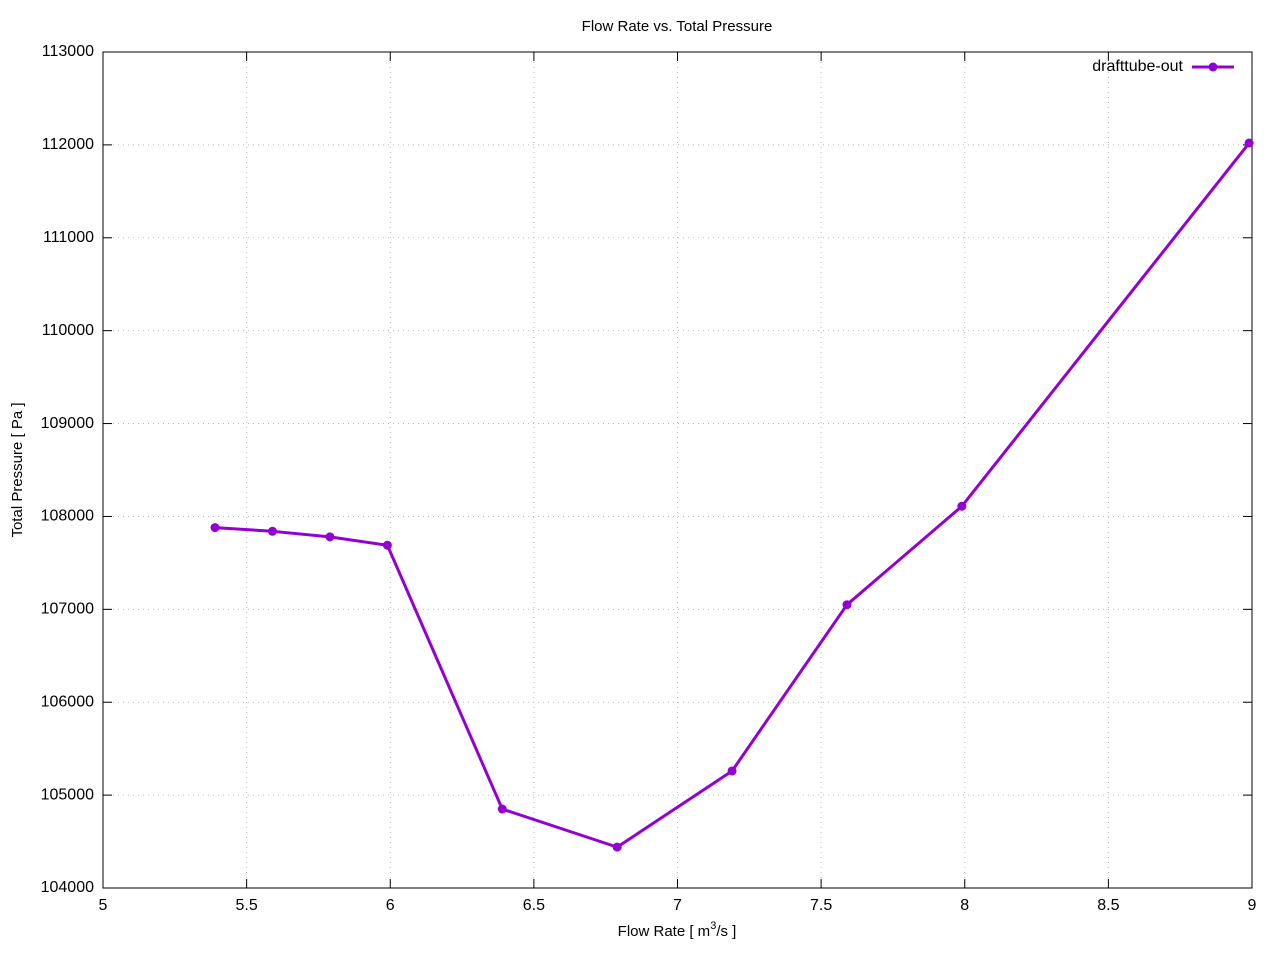 The image size is (1280, 960). What do you see at coordinates (17, 469) in the screenshot?
I see `y-axis-label: Total Pressure [ Pa ]` at bounding box center [17, 469].